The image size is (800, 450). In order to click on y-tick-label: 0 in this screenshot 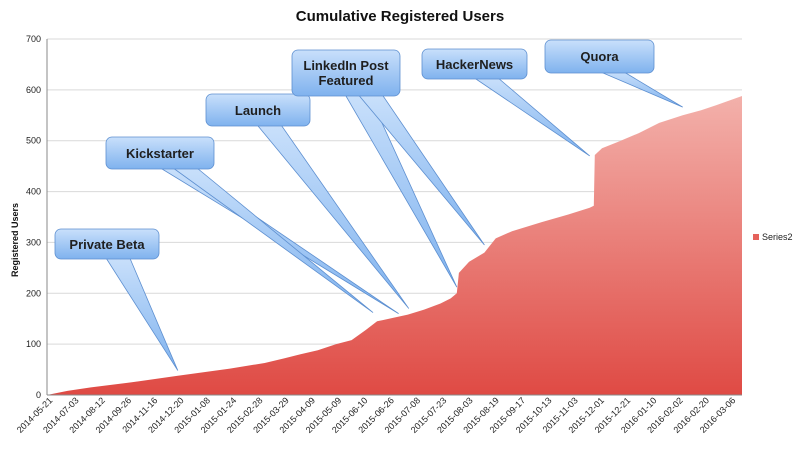, I will do `click(38, 395)`.